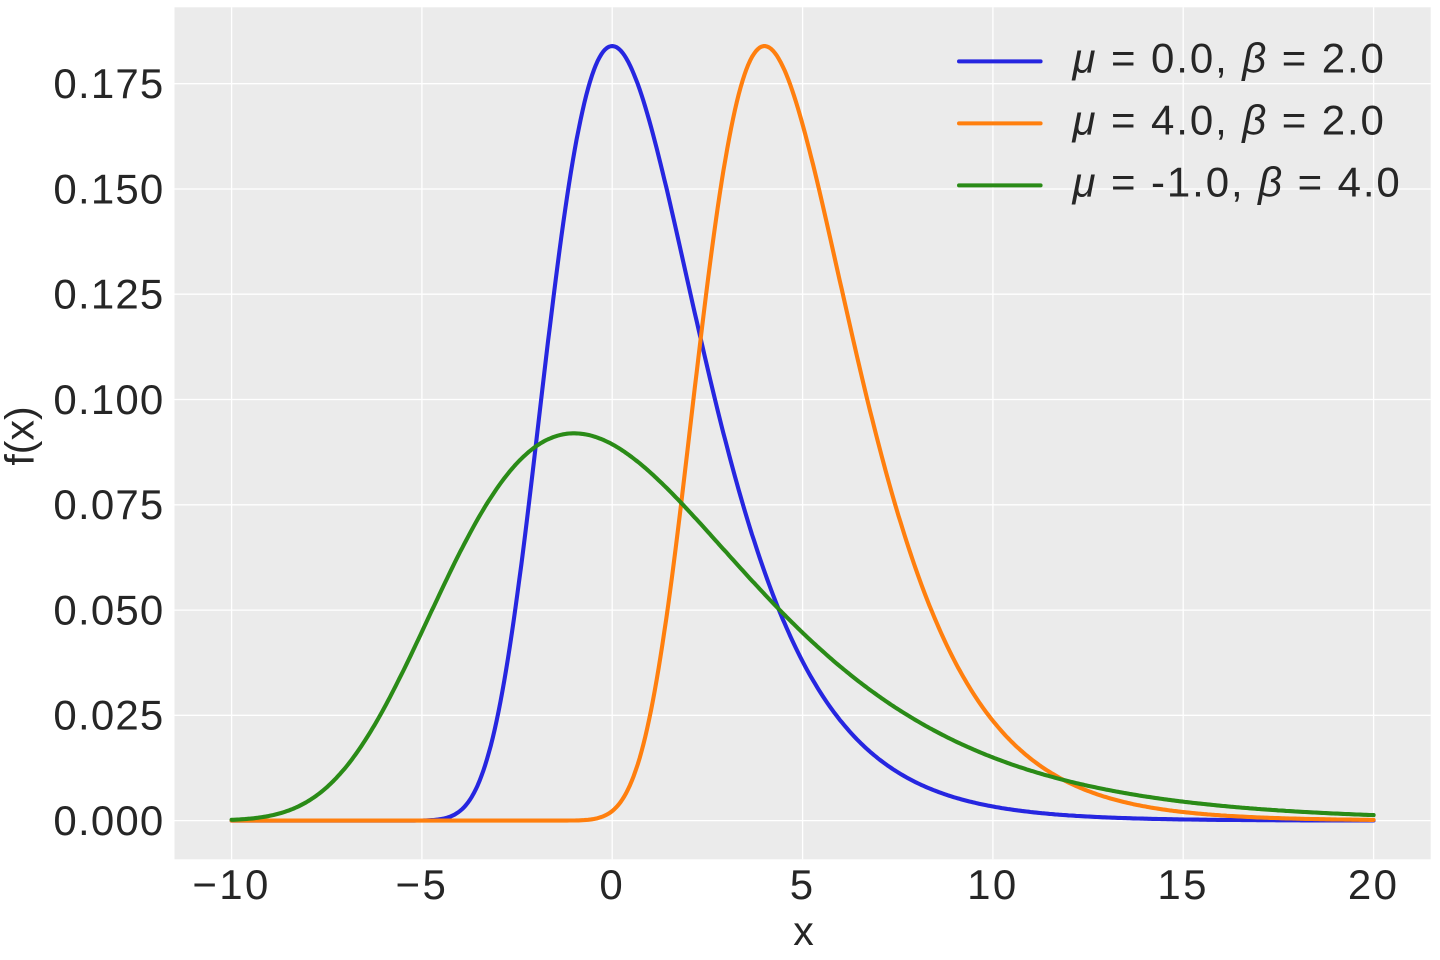 This screenshot has width=1440, height=960. I want to click on svg-text: 5, so click(803, 884).